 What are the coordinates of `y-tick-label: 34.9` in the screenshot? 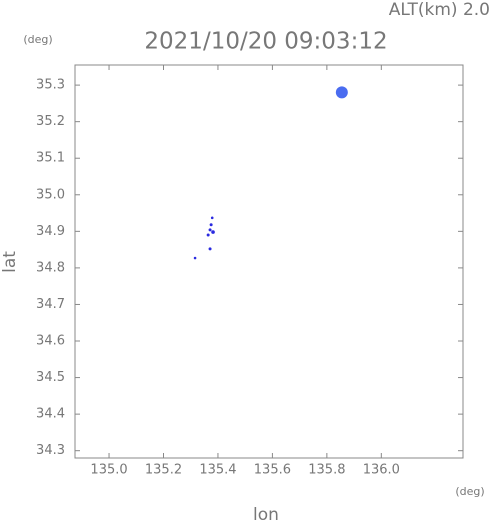 It's located at (50, 231).